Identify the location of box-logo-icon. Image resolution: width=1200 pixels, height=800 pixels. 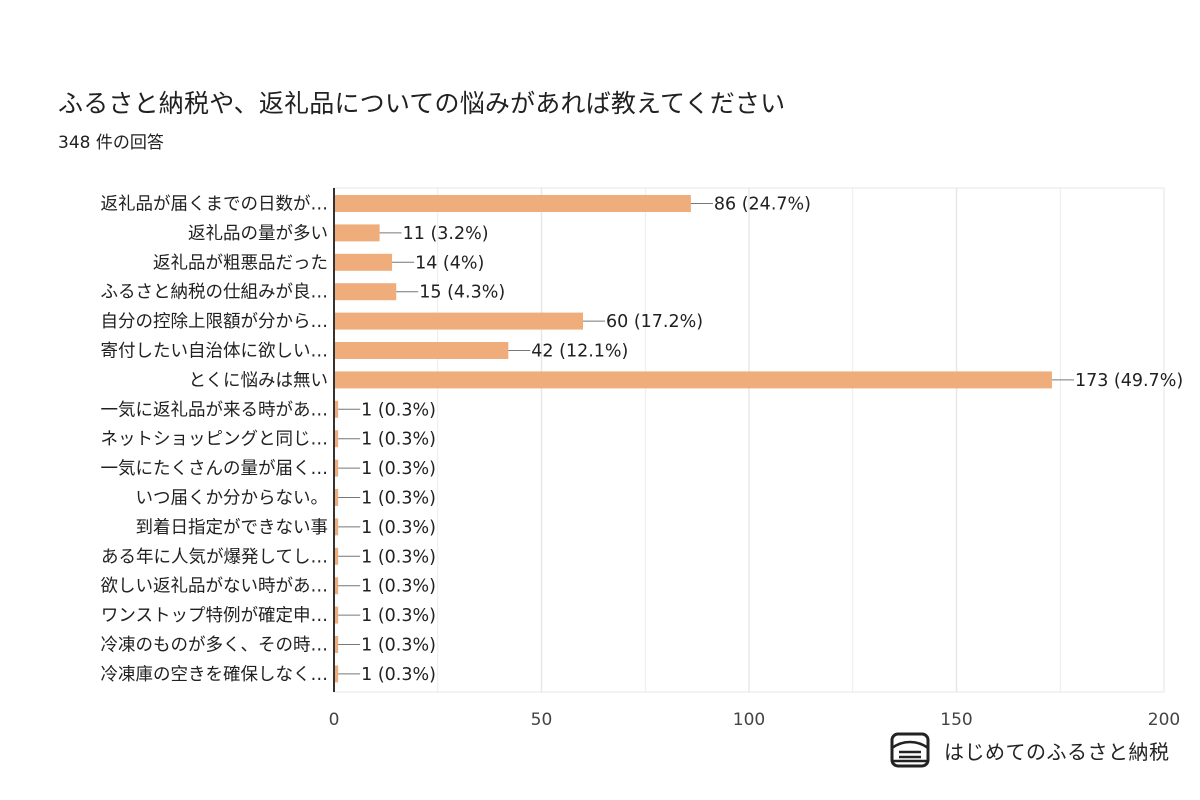
(910, 750).